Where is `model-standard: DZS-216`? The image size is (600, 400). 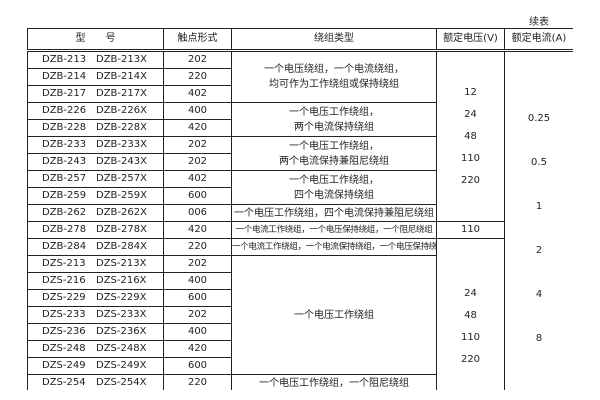 model-standard: DZS-216 is located at coordinates (64, 280).